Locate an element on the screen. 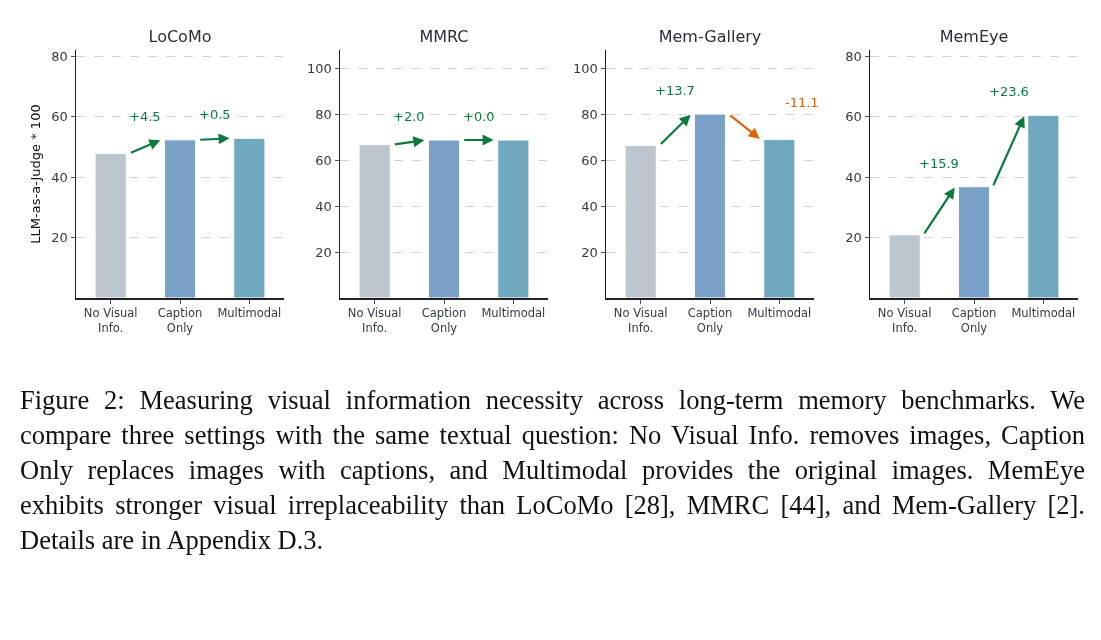 The width and height of the screenshot is (1101, 640). annotation: +15.9 is located at coordinates (939, 163).